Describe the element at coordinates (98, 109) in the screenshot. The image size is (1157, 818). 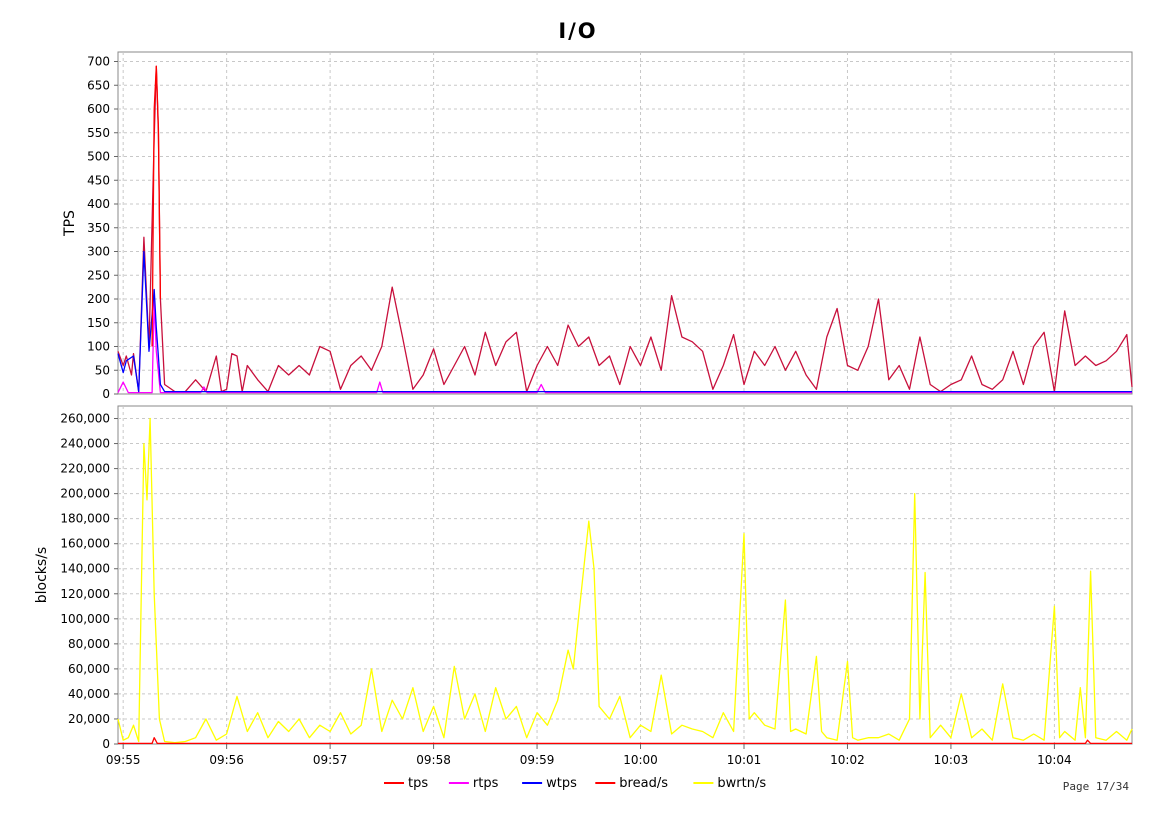
I see `tps-y-tick-label: 600` at that location.